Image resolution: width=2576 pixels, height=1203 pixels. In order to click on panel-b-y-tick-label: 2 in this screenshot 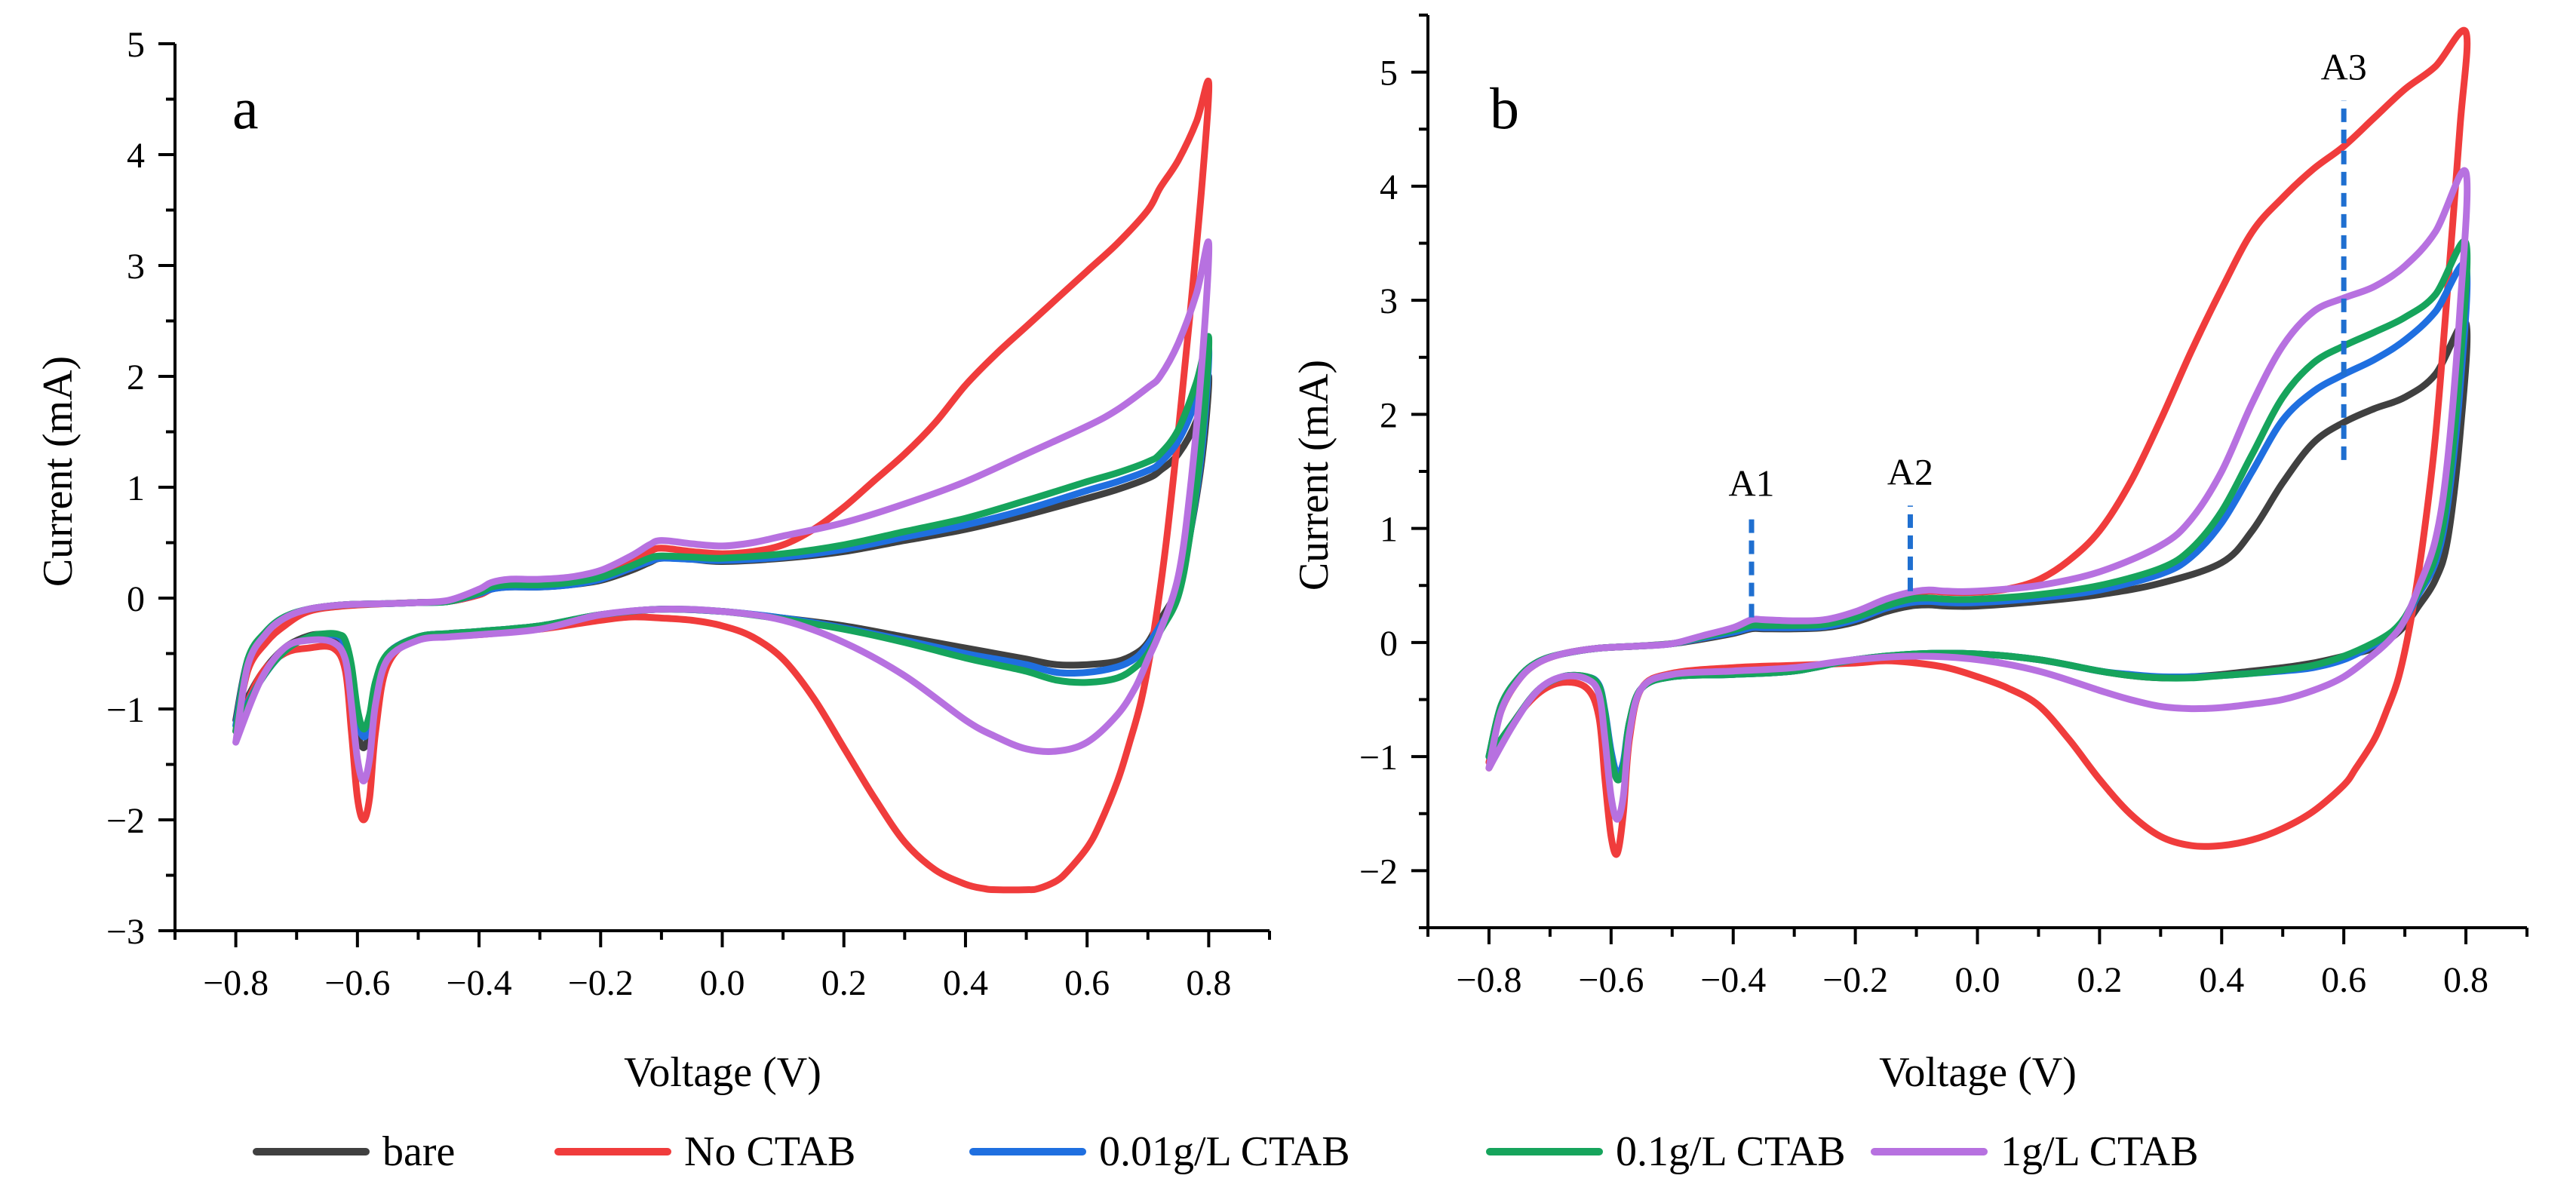, I will do `click(1389, 415)`.